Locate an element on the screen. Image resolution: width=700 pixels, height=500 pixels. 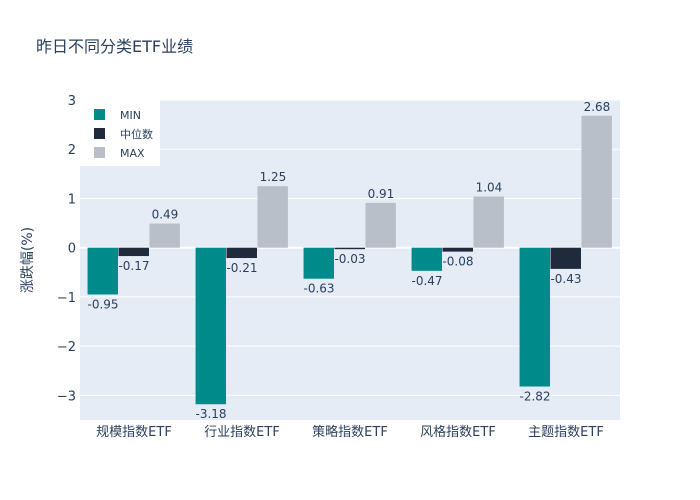
data-label: -3.18 is located at coordinates (211, 414).